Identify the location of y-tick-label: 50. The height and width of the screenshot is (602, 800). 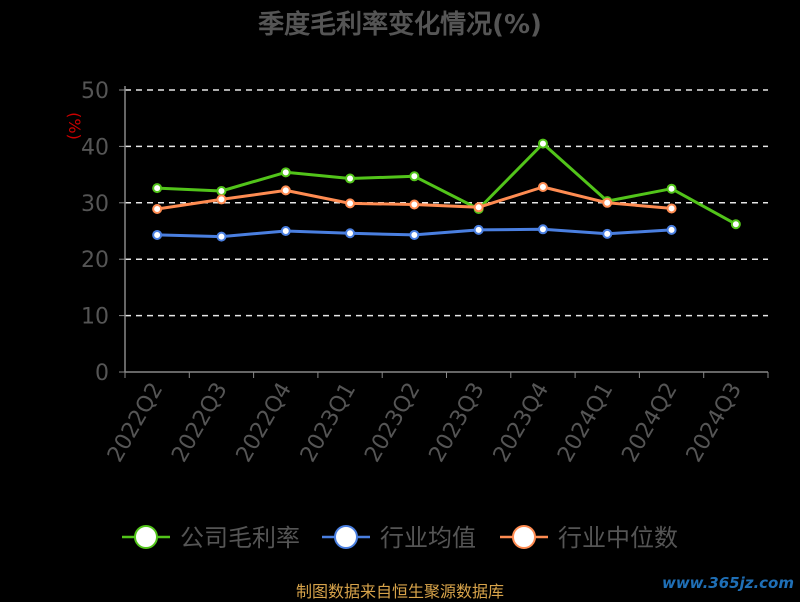
(95, 91).